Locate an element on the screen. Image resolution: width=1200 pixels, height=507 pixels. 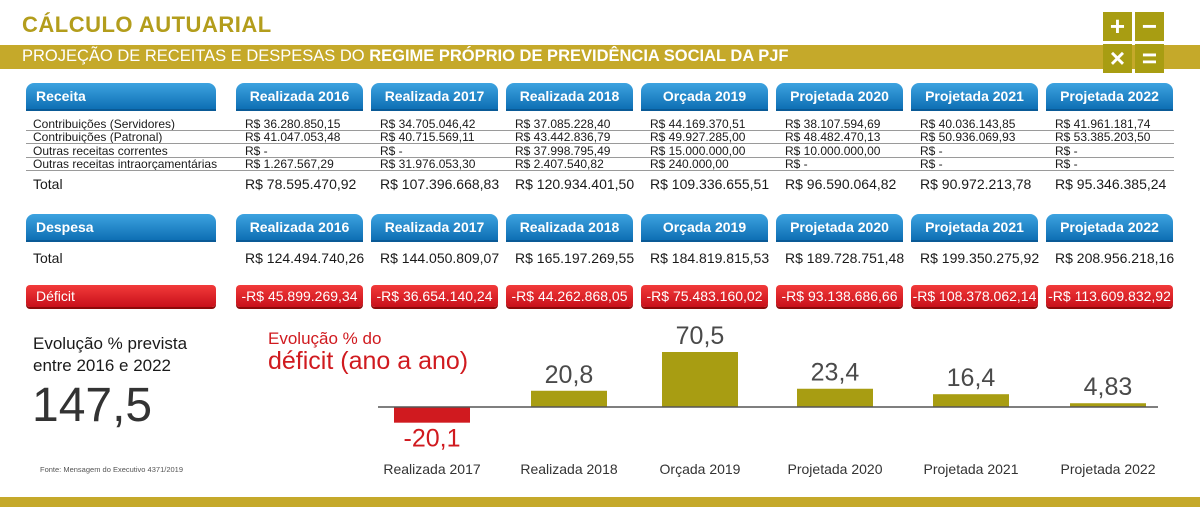
receita-row-label: Outras receitas correntes is located at coordinates (100, 151).